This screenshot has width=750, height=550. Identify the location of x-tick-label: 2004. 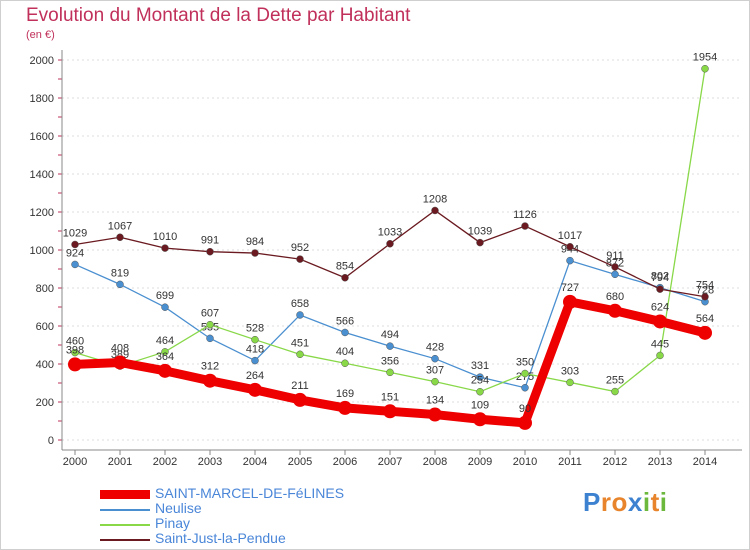
(255, 462).